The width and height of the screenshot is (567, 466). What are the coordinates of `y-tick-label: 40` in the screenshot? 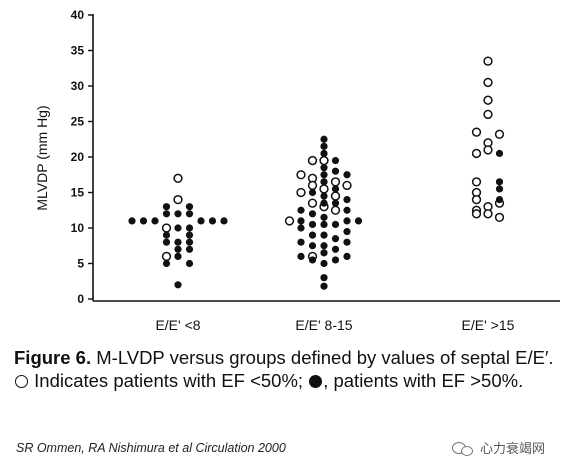 It's located at (78, 15).